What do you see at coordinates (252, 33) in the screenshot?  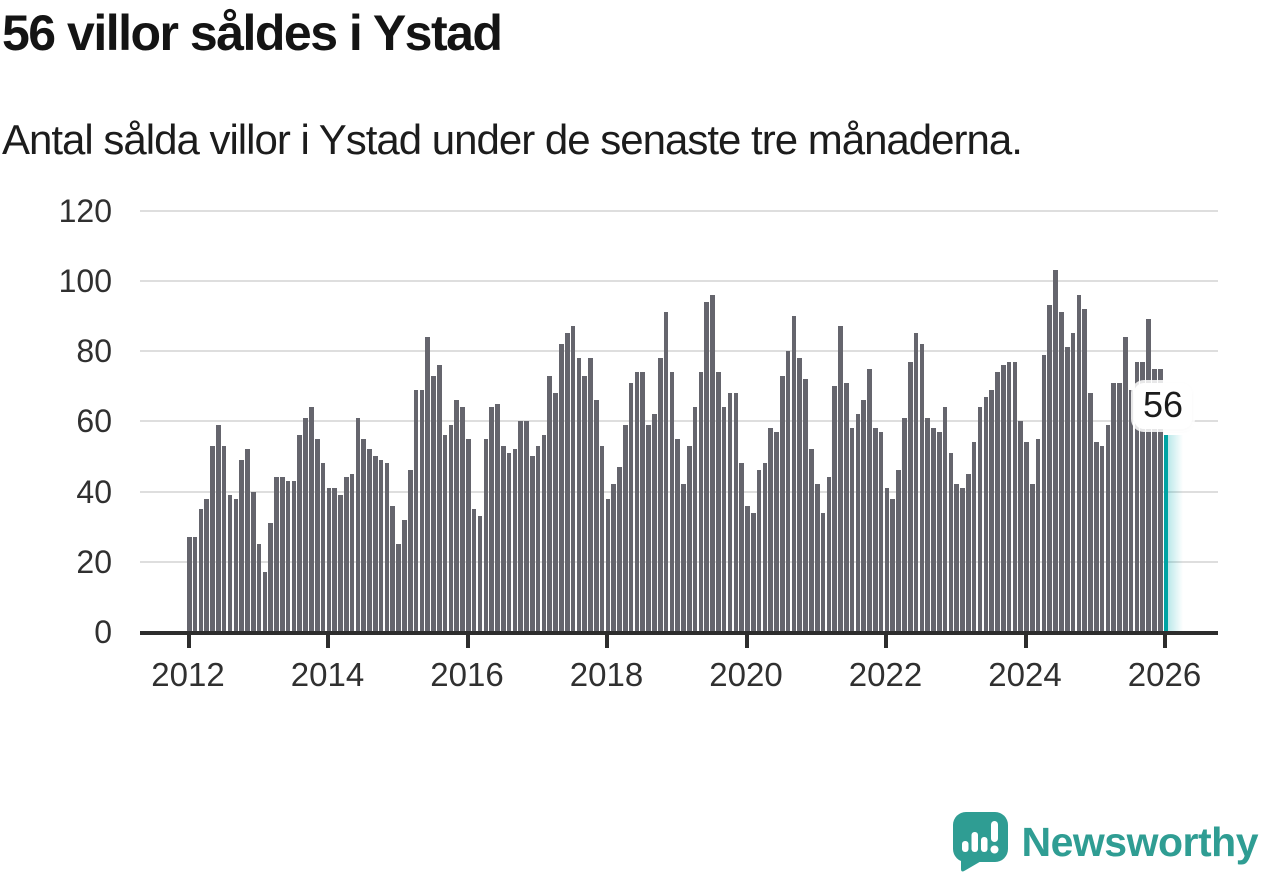 I see `chart-title: 56 villor såldes i Ystad` at bounding box center [252, 33].